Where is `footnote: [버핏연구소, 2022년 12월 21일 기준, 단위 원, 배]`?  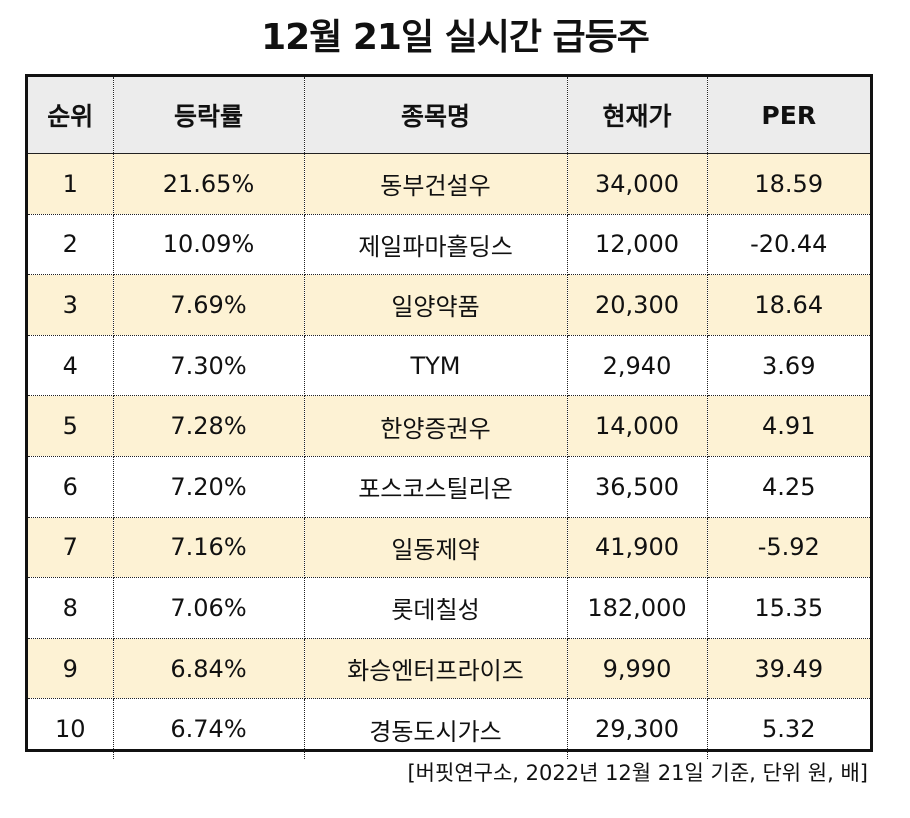 footnote: [버핏연구소, 2022년 12월 21일 기준, 단위 원, 배] is located at coordinates (637, 773).